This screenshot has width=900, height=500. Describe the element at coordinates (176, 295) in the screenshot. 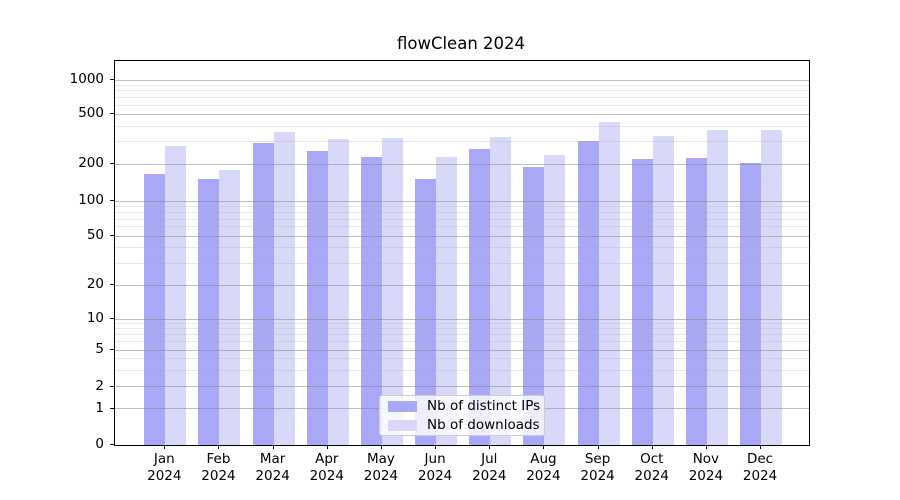

I see `bar-downloads-jan` at that location.